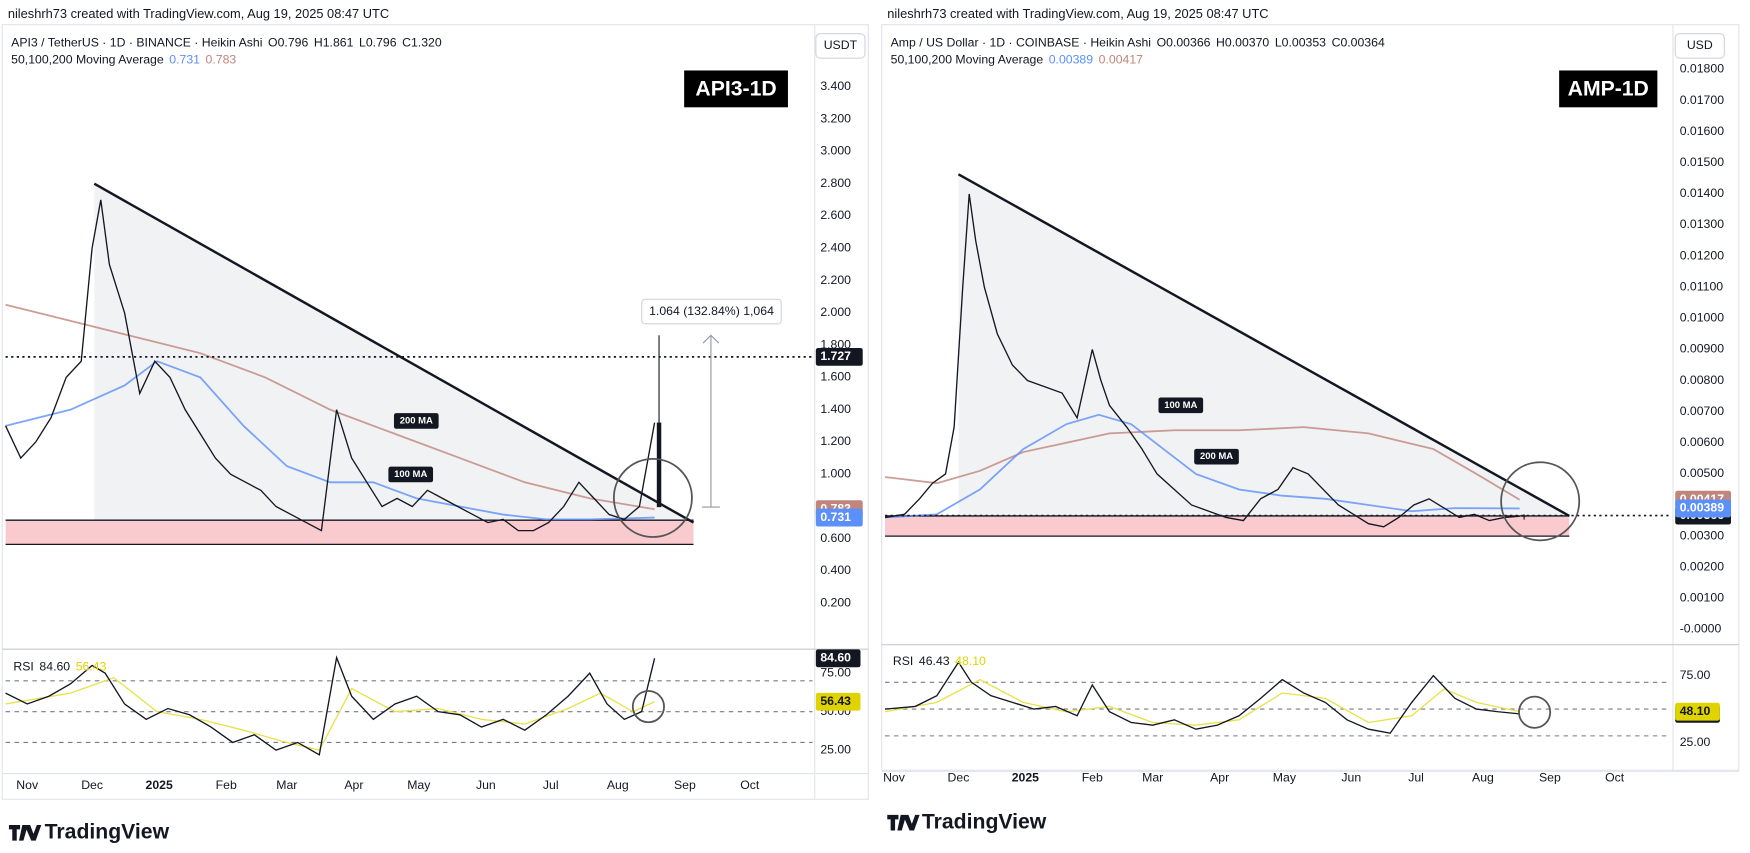 Image resolution: width=1750 pixels, height=853 pixels. What do you see at coordinates (835, 517) in the screenshot?
I see `price-badge-text: 0.731` at bounding box center [835, 517].